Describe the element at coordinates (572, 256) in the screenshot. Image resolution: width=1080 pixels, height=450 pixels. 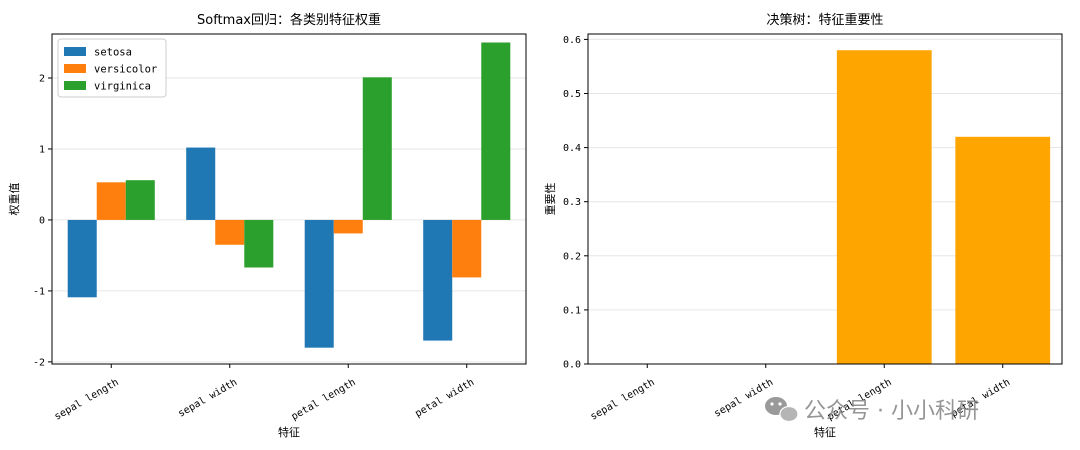
I see `y-tick-label: 0.2` at that location.